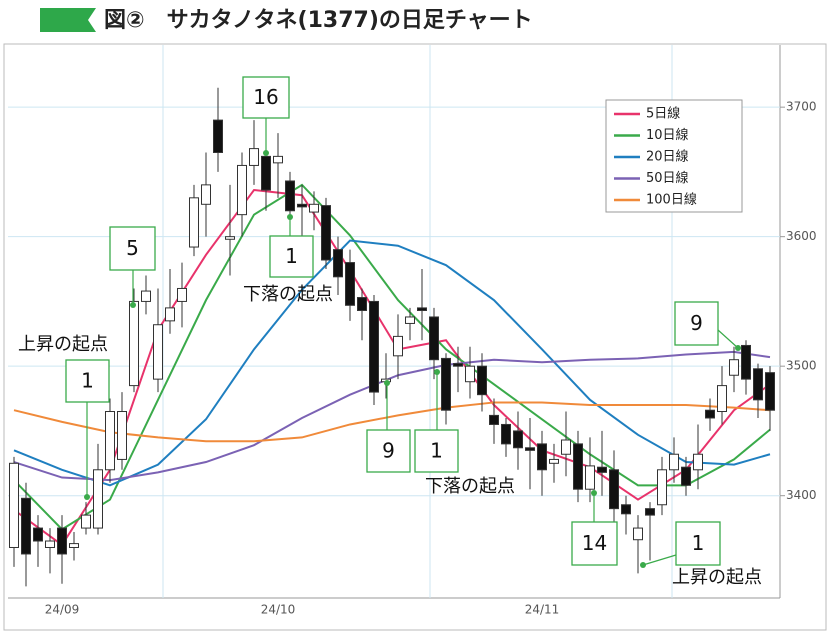 Image resolution: width=832 pixels, height=639 pixels. Describe the element at coordinates (671, 200) in the screenshot. I see `legend-label: 100日線` at that location.